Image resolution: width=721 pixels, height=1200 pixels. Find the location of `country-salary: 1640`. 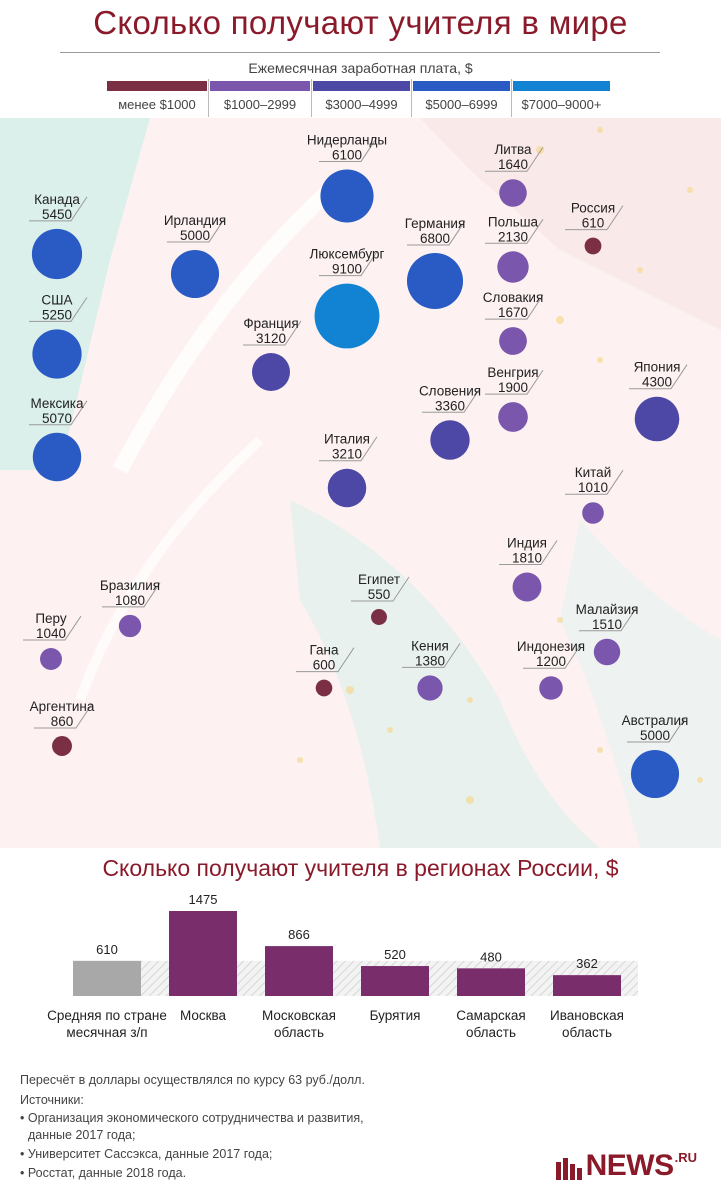

country-salary: 1640 is located at coordinates (513, 164).